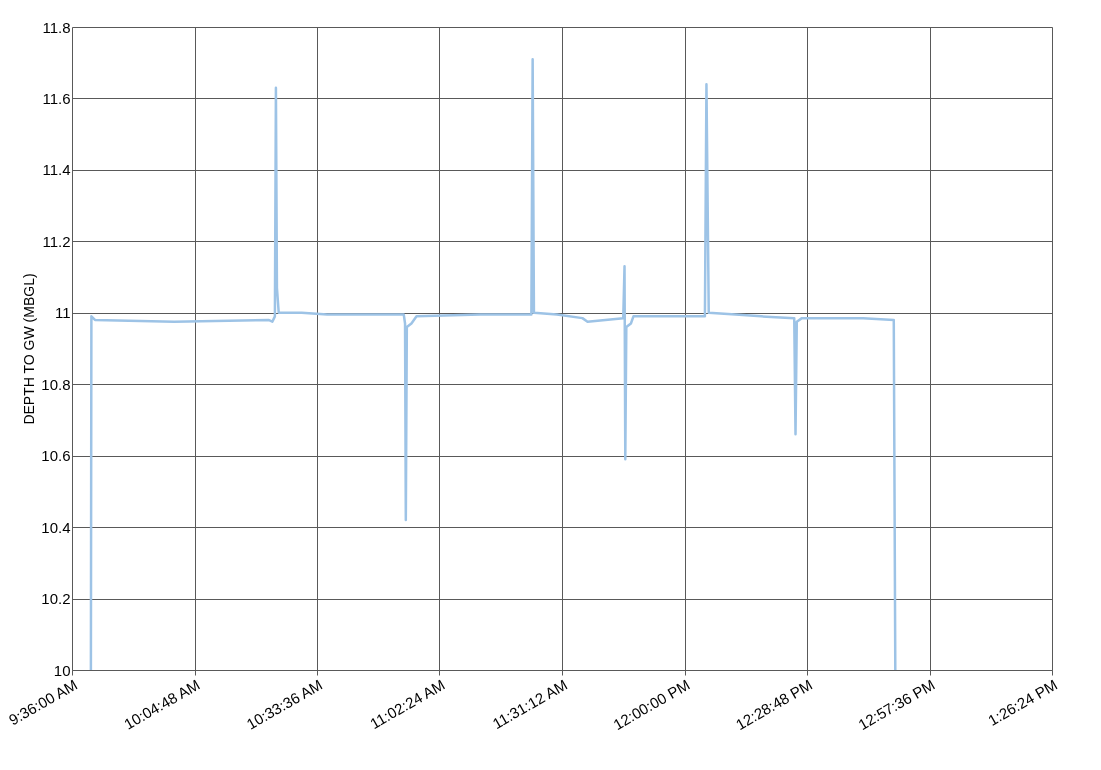 The width and height of the screenshot is (1101, 770). I want to click on y-tick-label: 10.6, so click(56, 456).